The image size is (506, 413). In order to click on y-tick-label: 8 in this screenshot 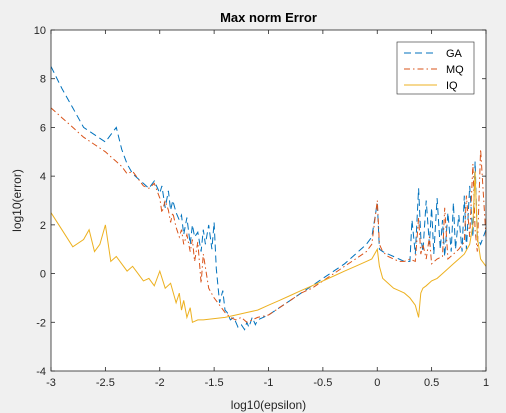, I will do `click(43, 80)`.